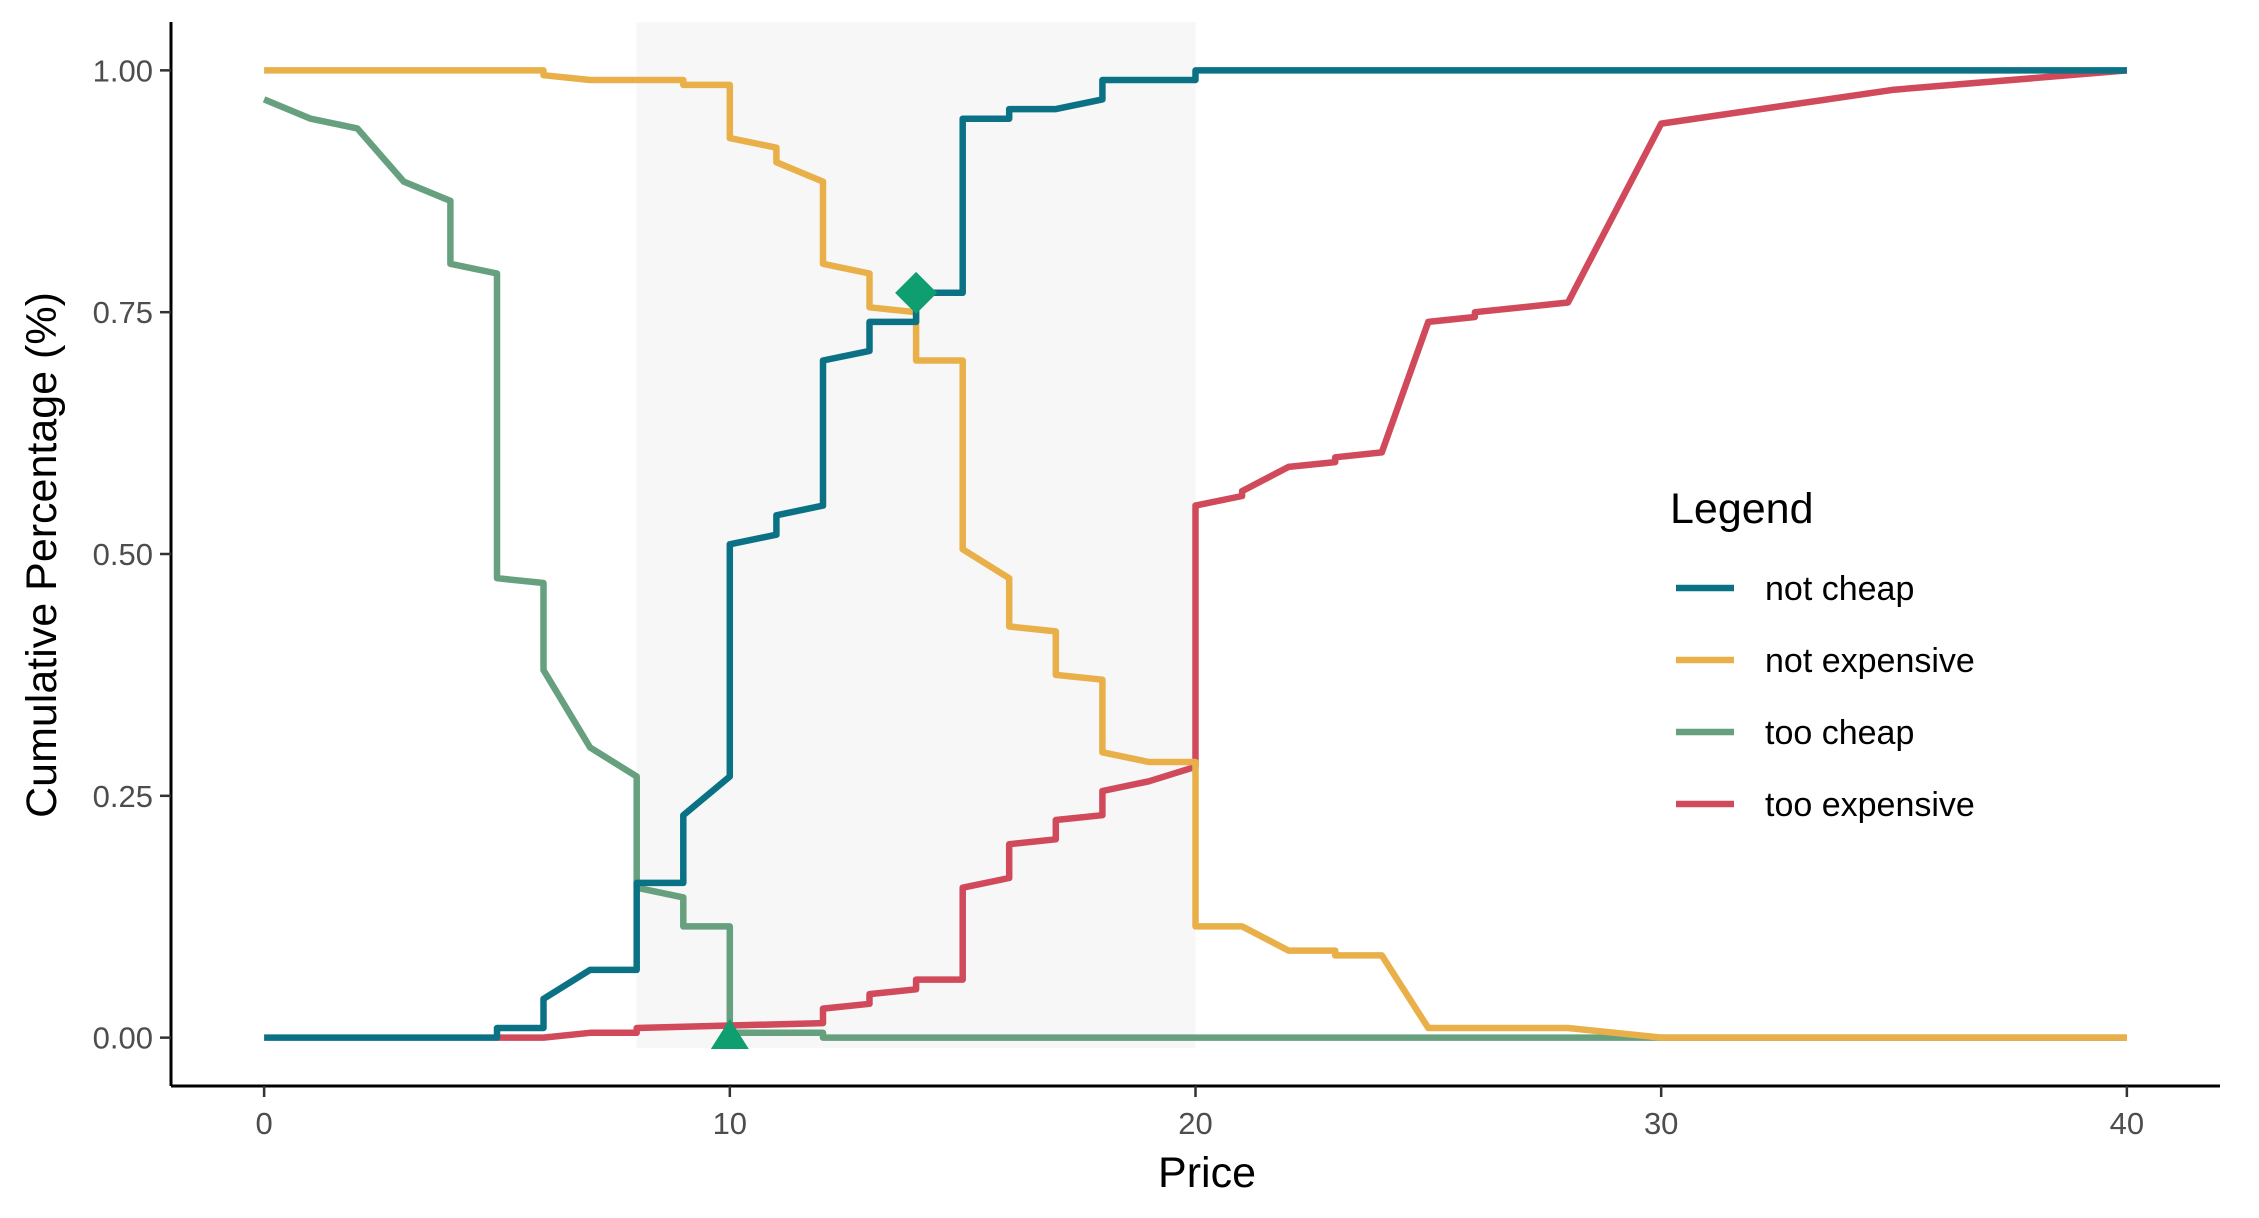  Describe the element at coordinates (1839, 589) in the screenshot. I see `legend-label-not-cheap: not cheap` at that location.